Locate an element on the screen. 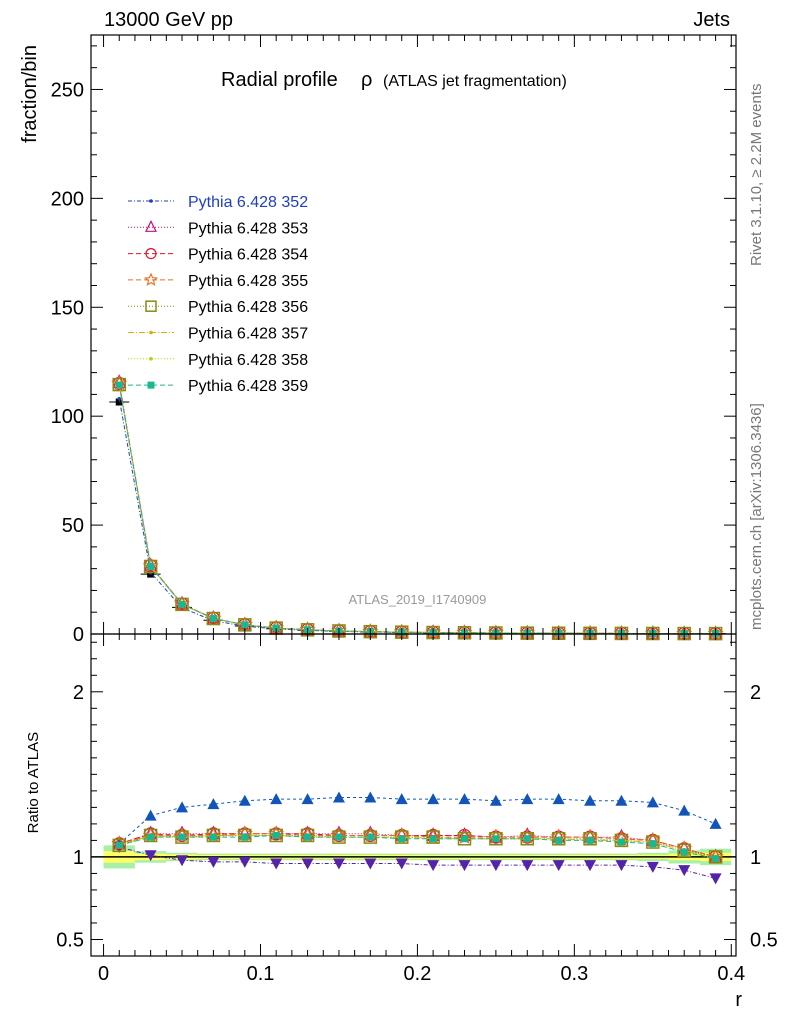 This screenshot has width=786, height=1024. ratio-y-tick-label-right: 2 is located at coordinates (755, 693).